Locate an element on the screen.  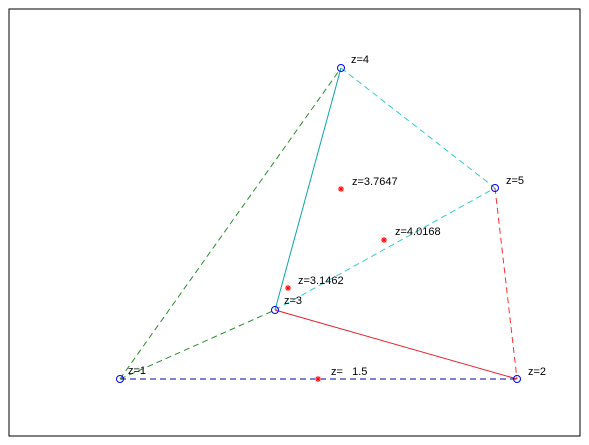
vertex-label-1: z=1 is located at coordinates (137, 371).